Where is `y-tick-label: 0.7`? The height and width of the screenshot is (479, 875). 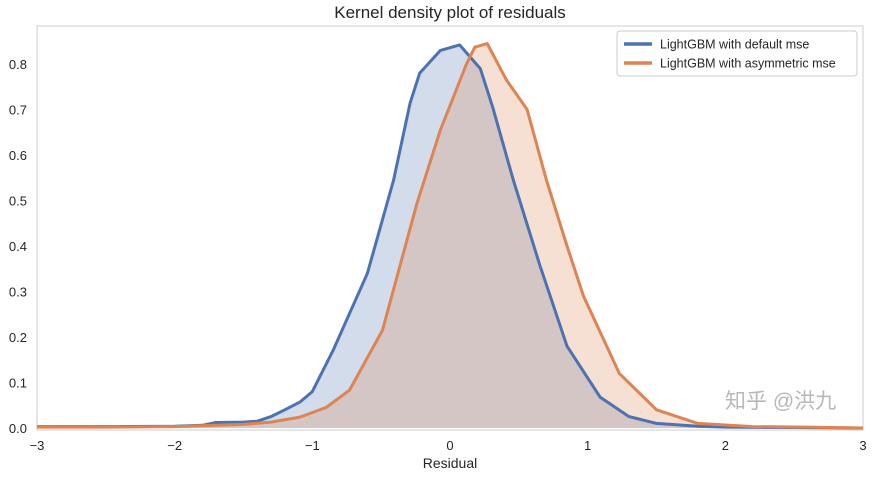 y-tick-label: 0.7 is located at coordinates (18, 110).